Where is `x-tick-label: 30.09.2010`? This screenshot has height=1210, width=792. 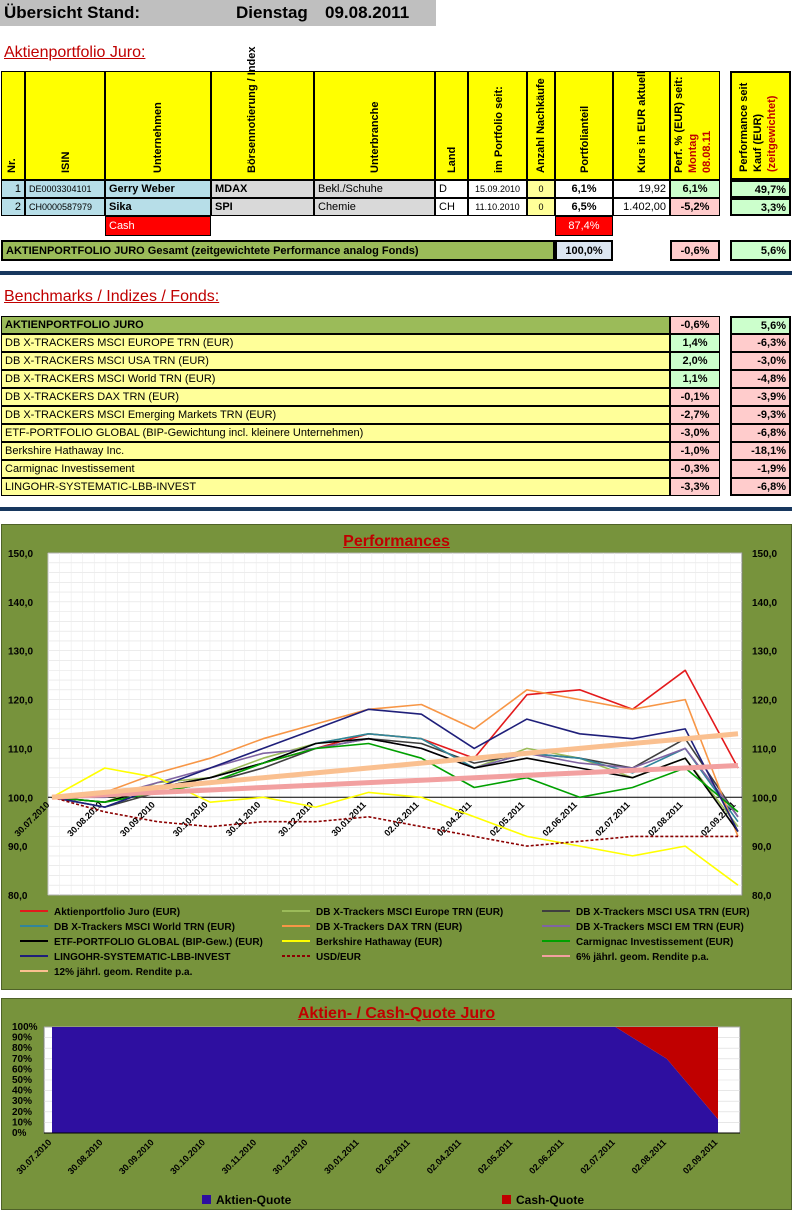
x-tick-label: 30.09.2010 is located at coordinates (136, 1156).